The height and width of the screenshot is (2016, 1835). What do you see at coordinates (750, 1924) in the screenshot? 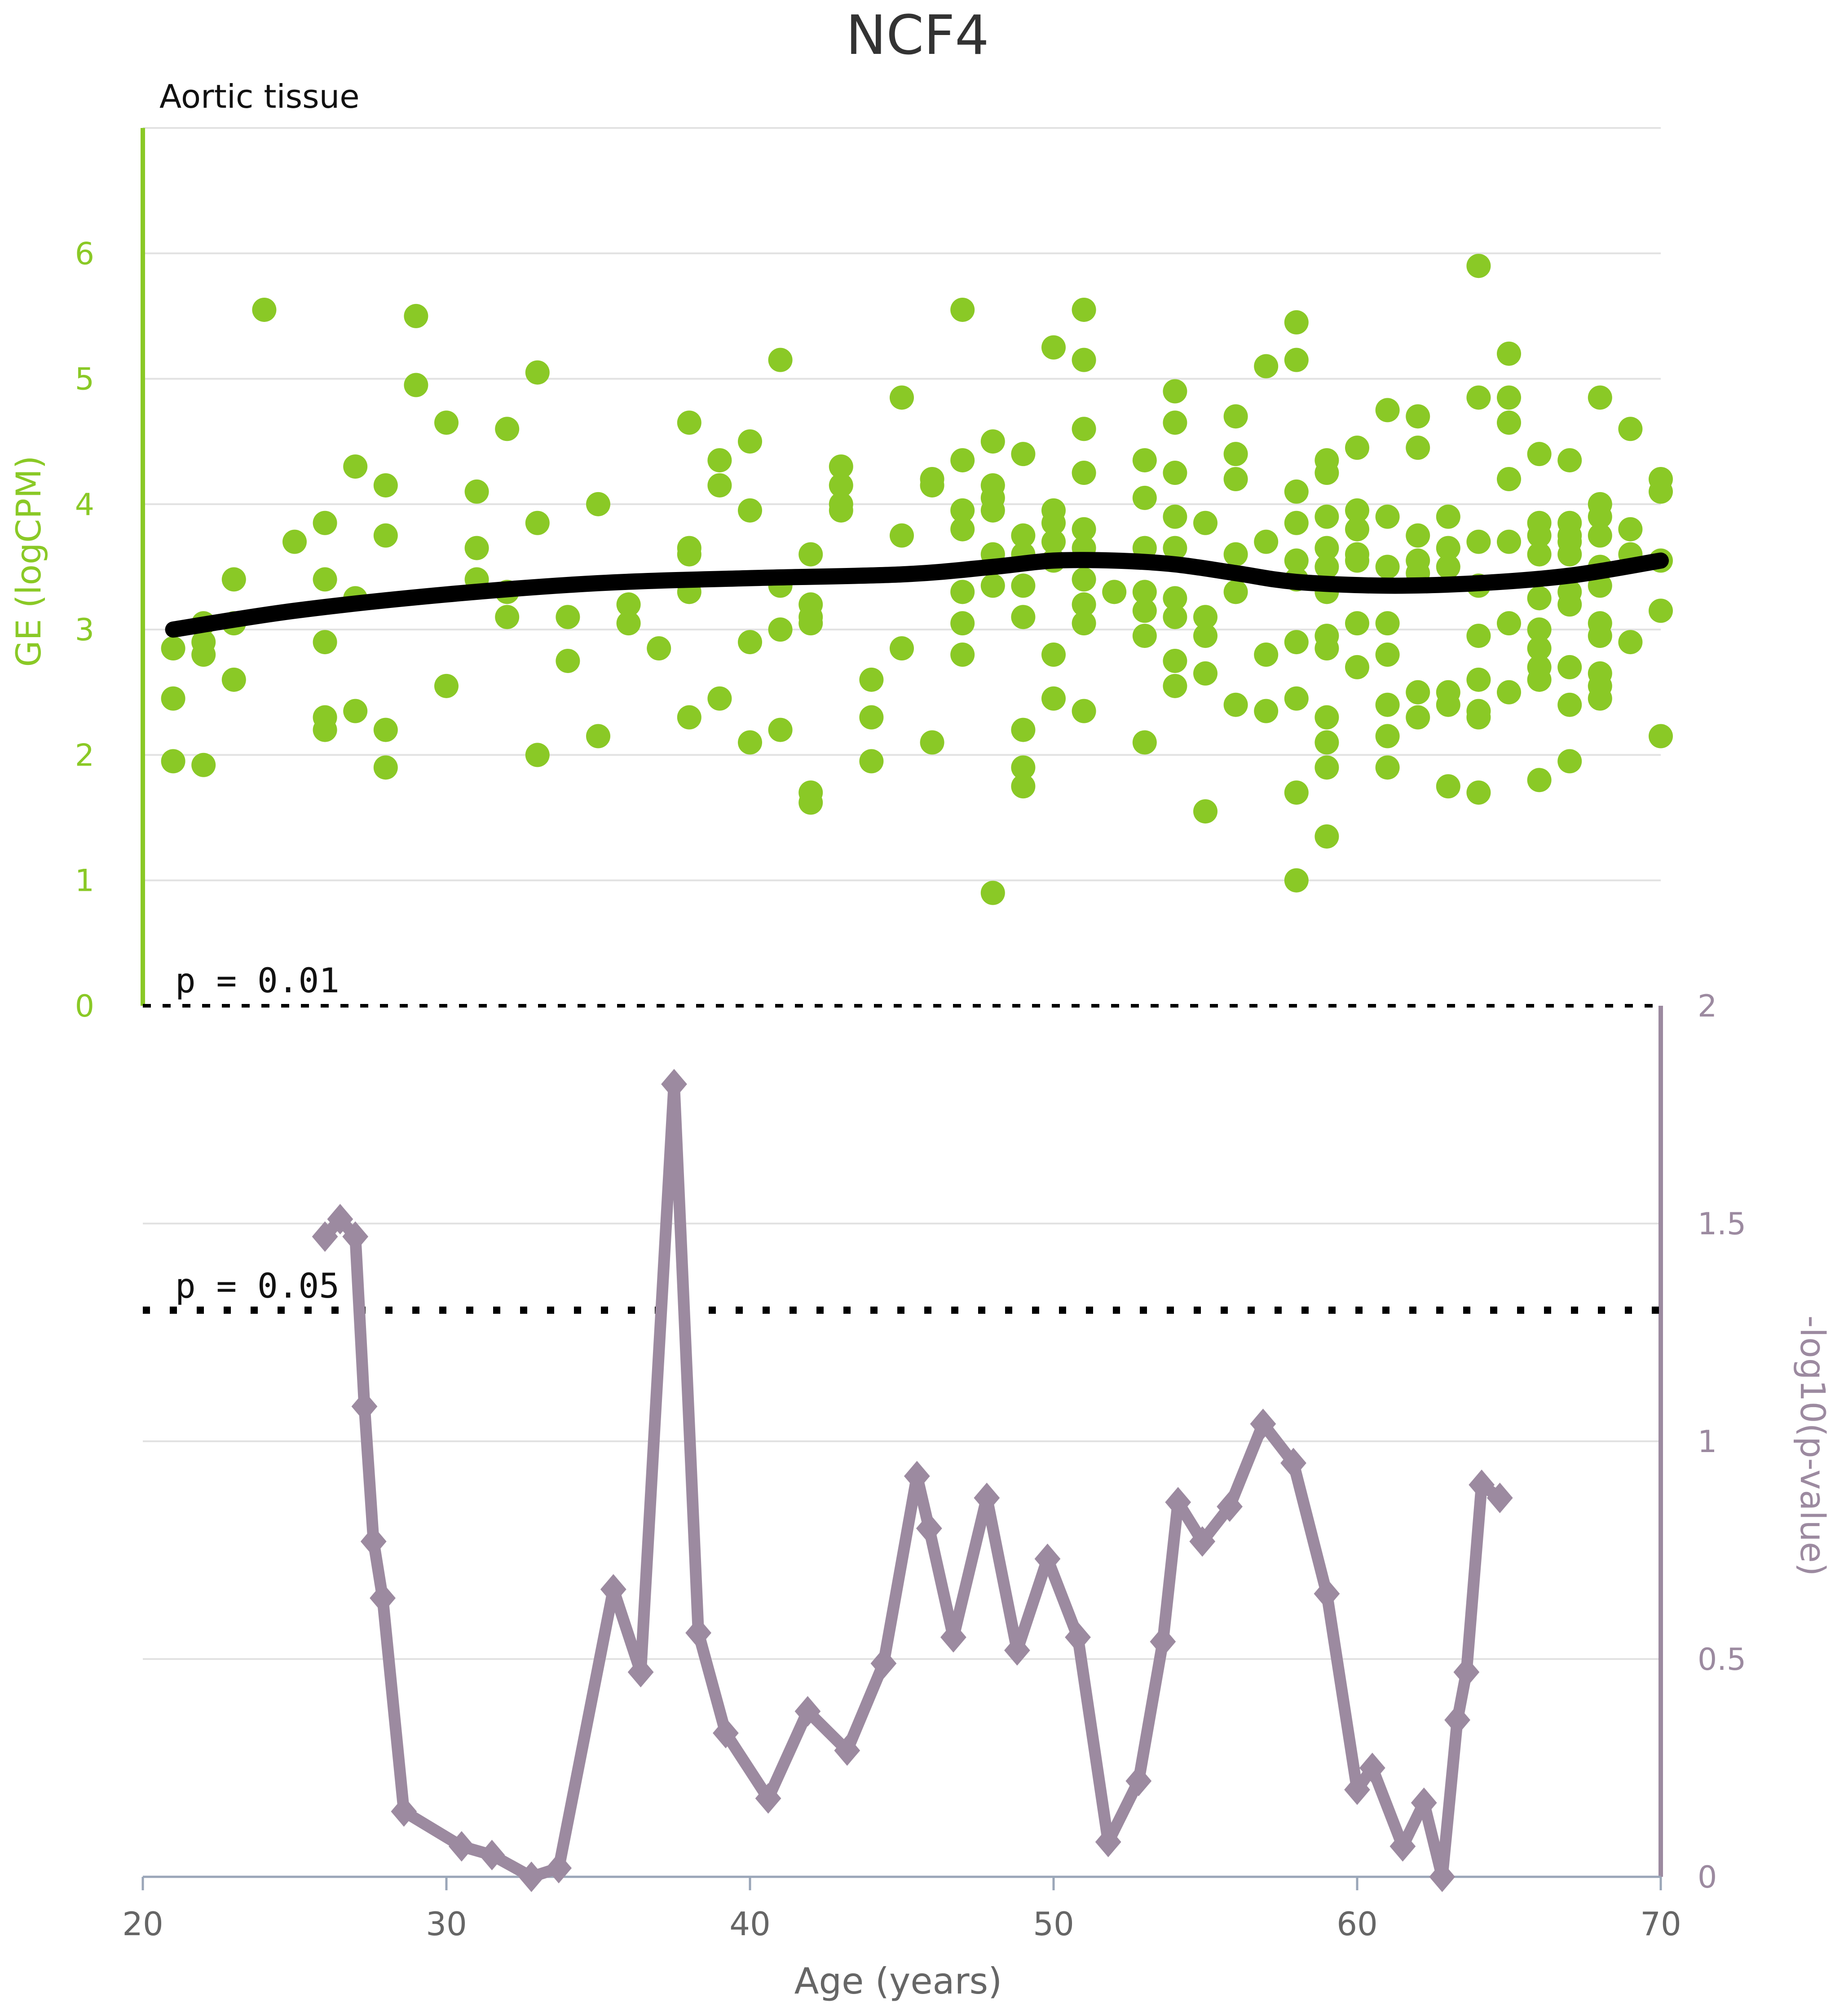
I see `x-tick-label: 40` at bounding box center [750, 1924].